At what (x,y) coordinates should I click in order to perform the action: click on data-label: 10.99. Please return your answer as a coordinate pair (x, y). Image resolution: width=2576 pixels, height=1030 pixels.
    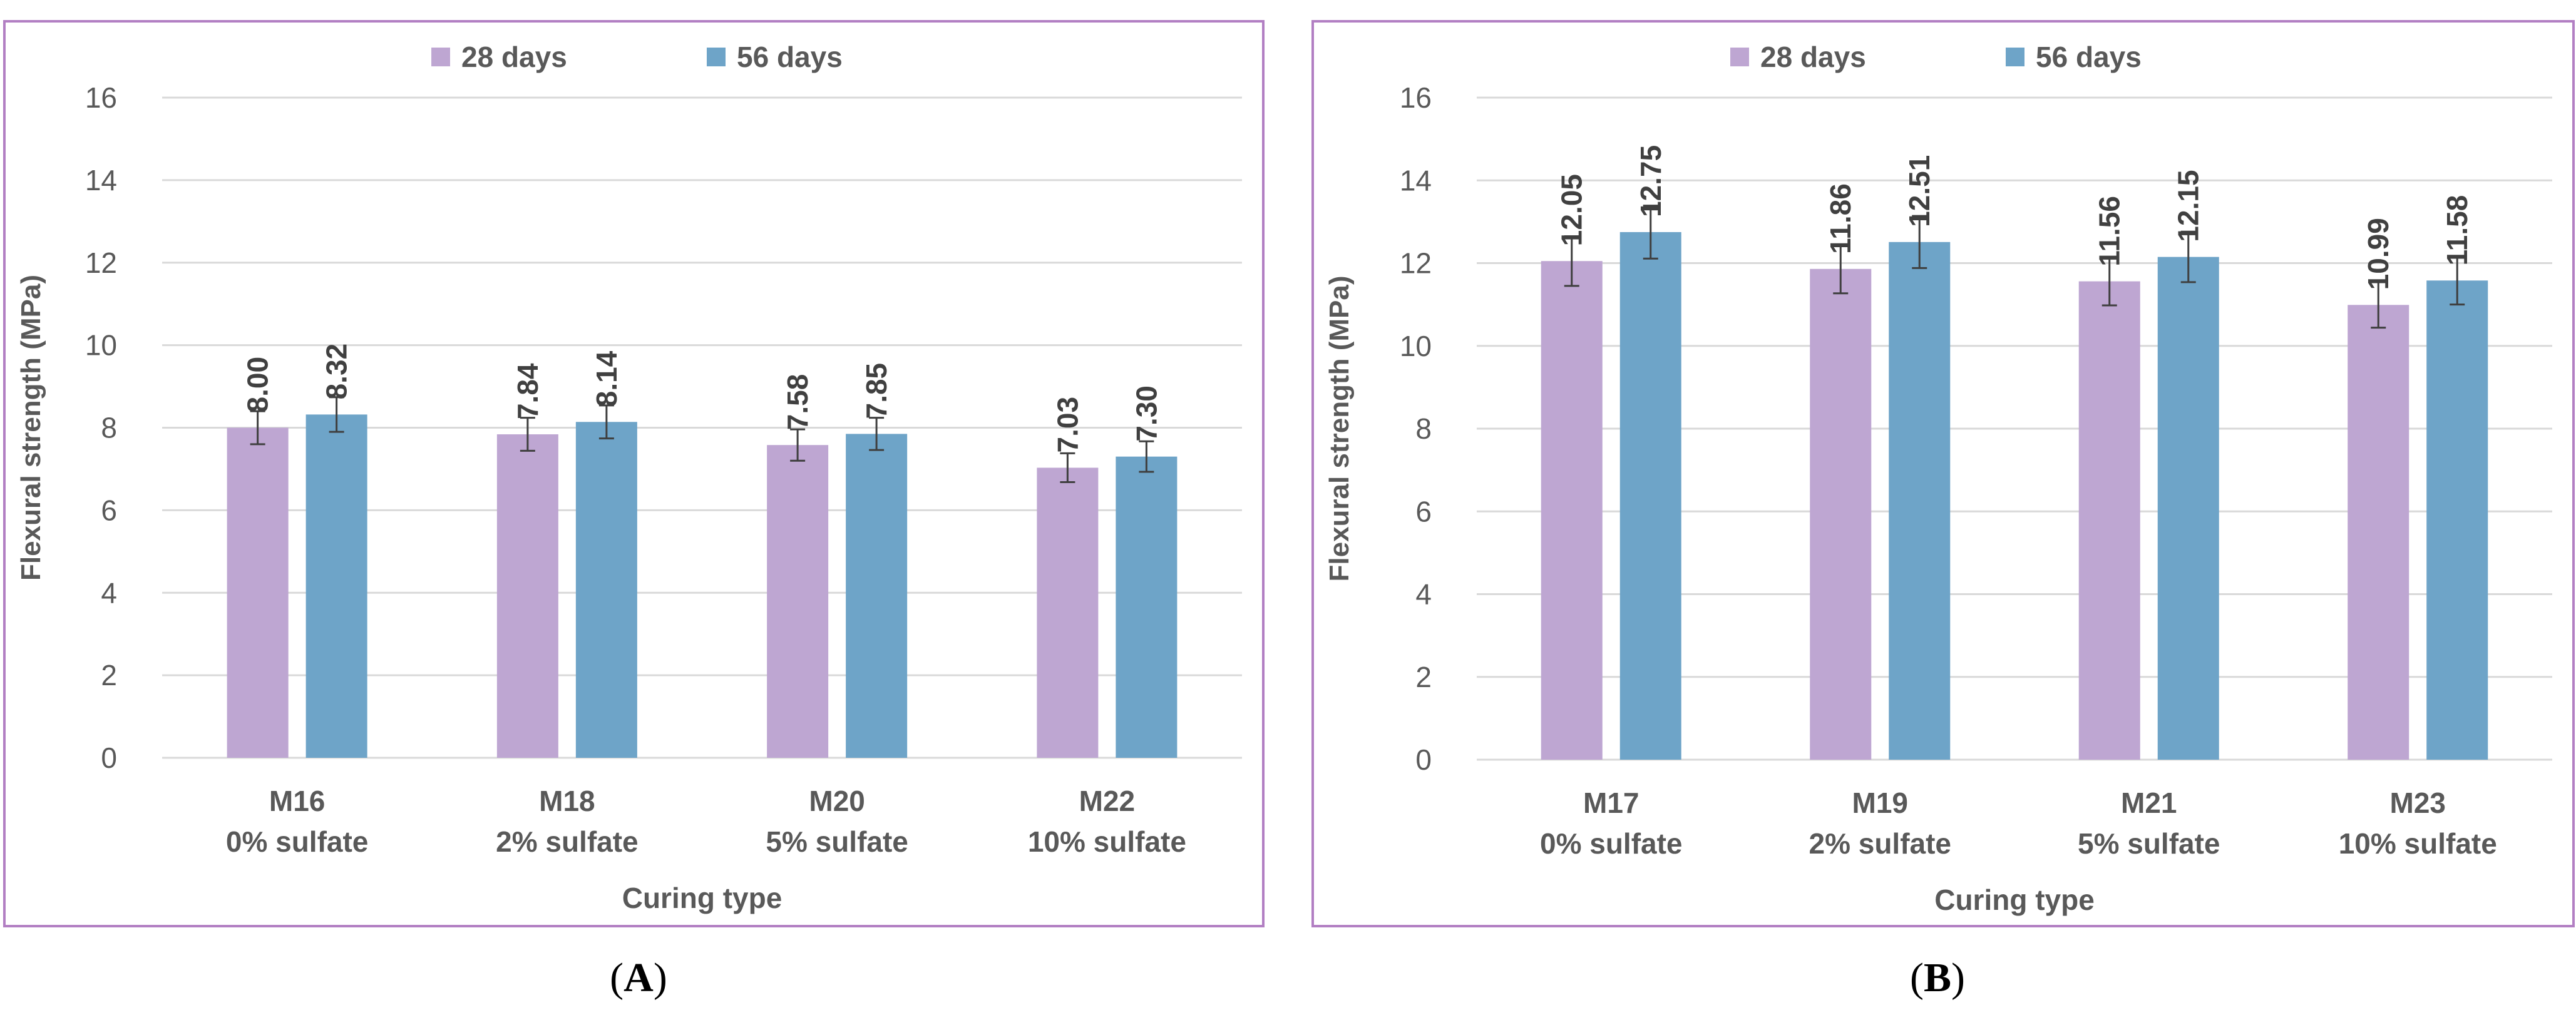
    Looking at the image, I should click on (2378, 254).